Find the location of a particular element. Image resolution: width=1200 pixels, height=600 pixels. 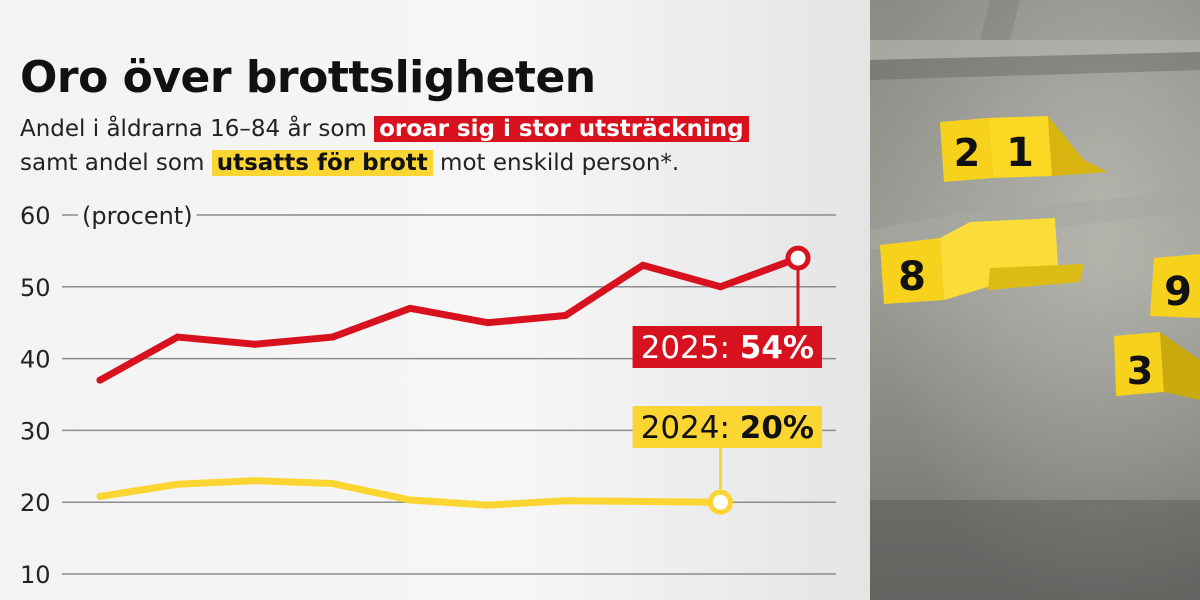

subtitle-line-2-suffix: mot enskild person*. is located at coordinates (556, 163).